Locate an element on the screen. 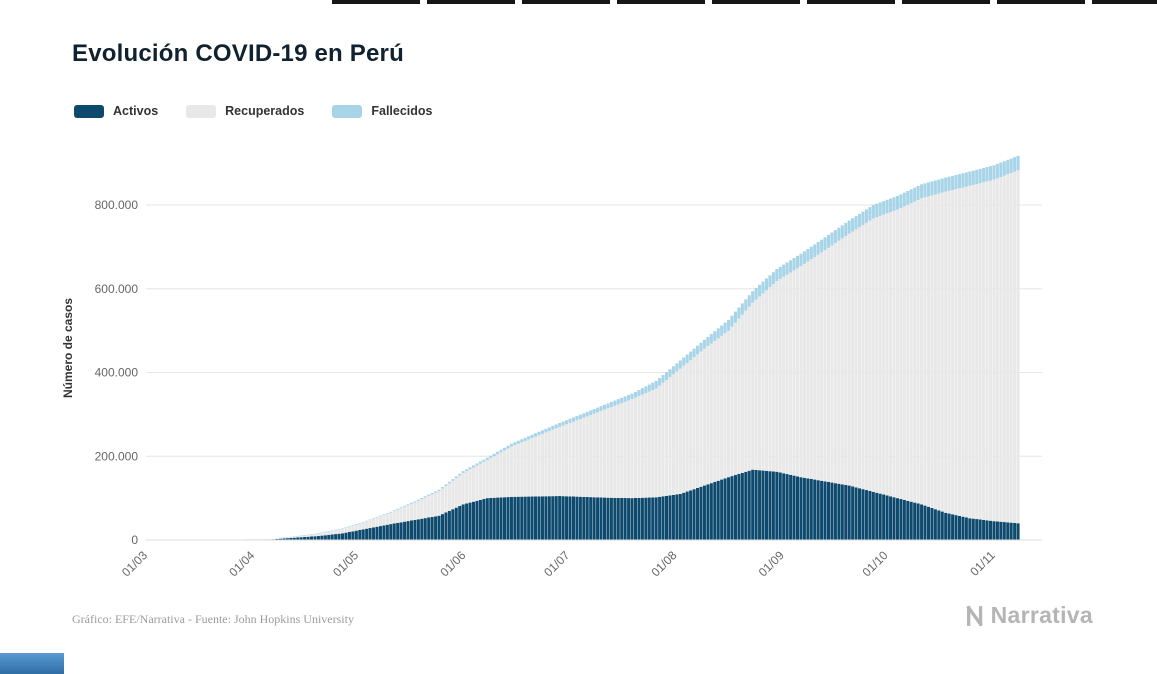  chart-title: Evolución COVID-19 en Perú is located at coordinates (238, 53).